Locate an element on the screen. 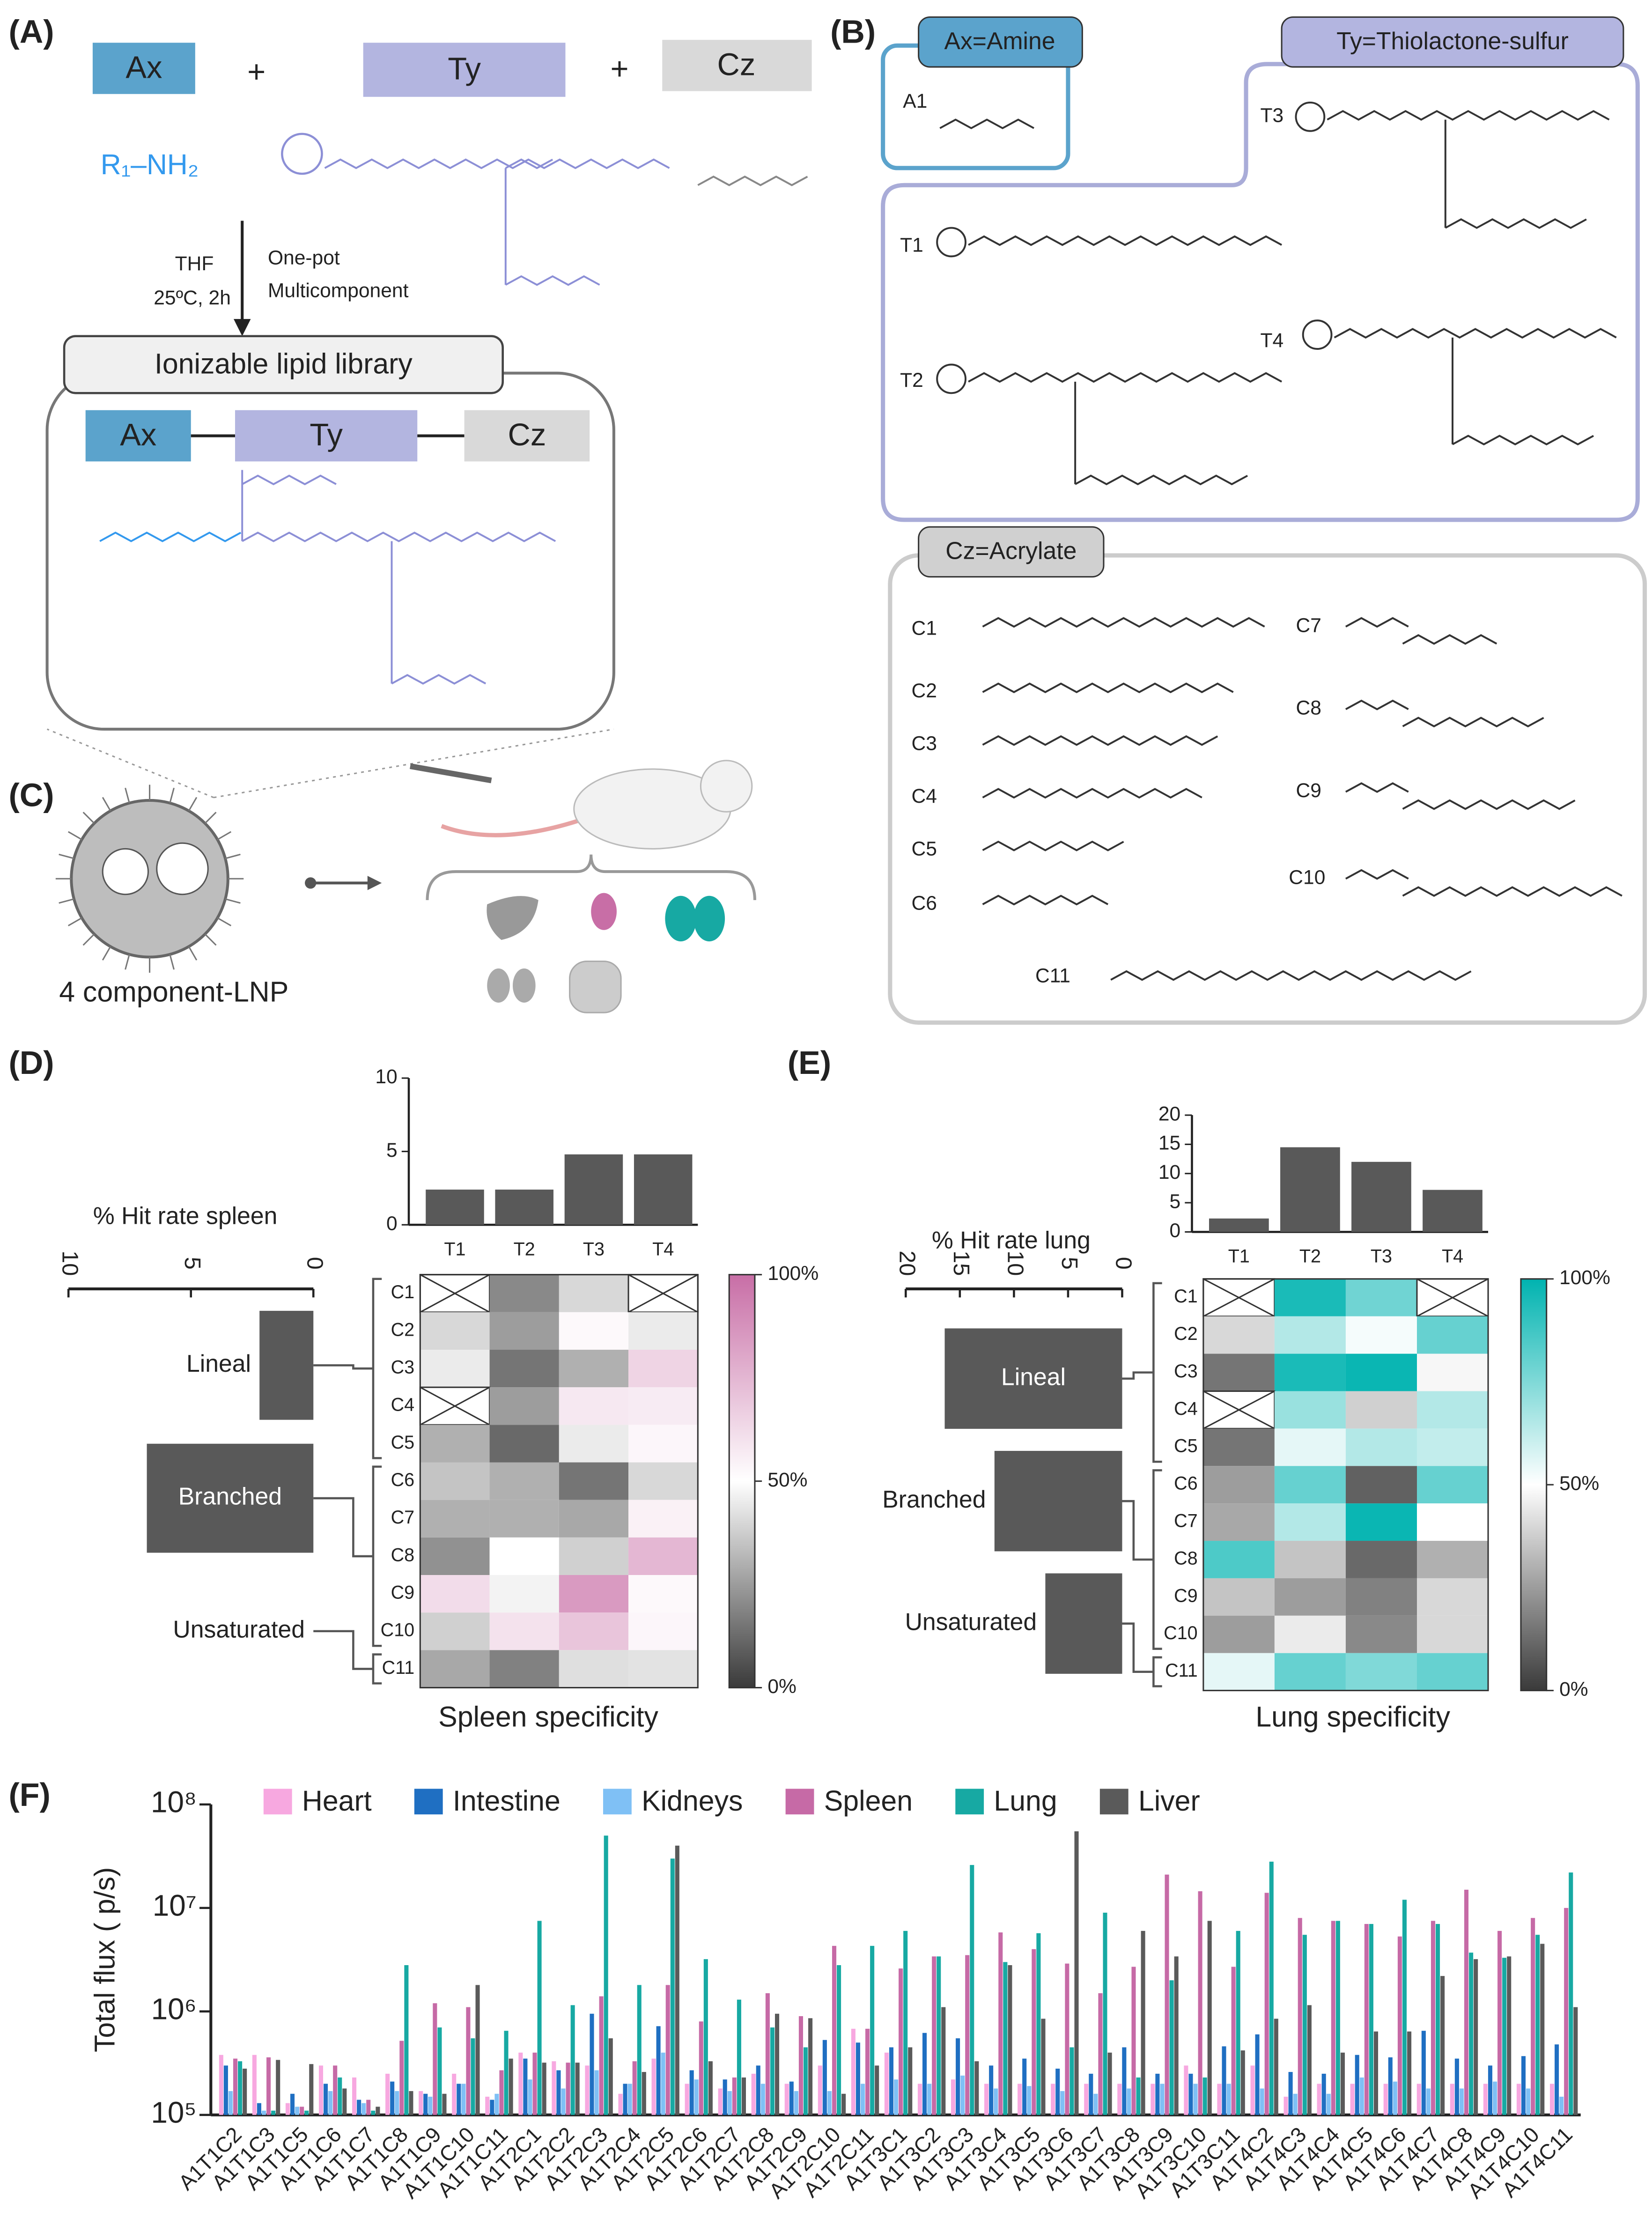  kidney-icon is located at coordinates (499, 985).